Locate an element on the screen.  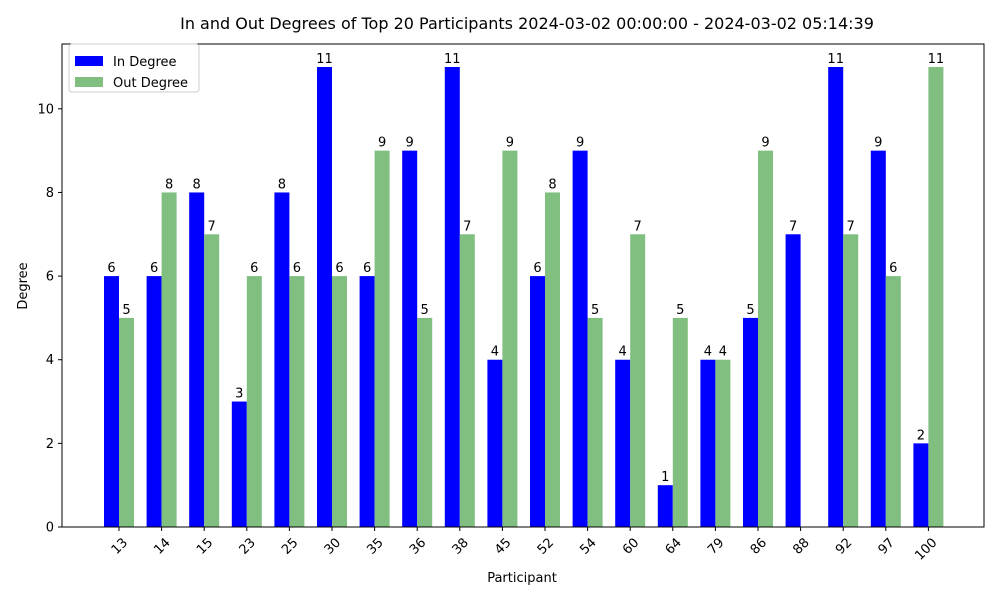
x-tick-label-100: 100 is located at coordinates (926, 549).